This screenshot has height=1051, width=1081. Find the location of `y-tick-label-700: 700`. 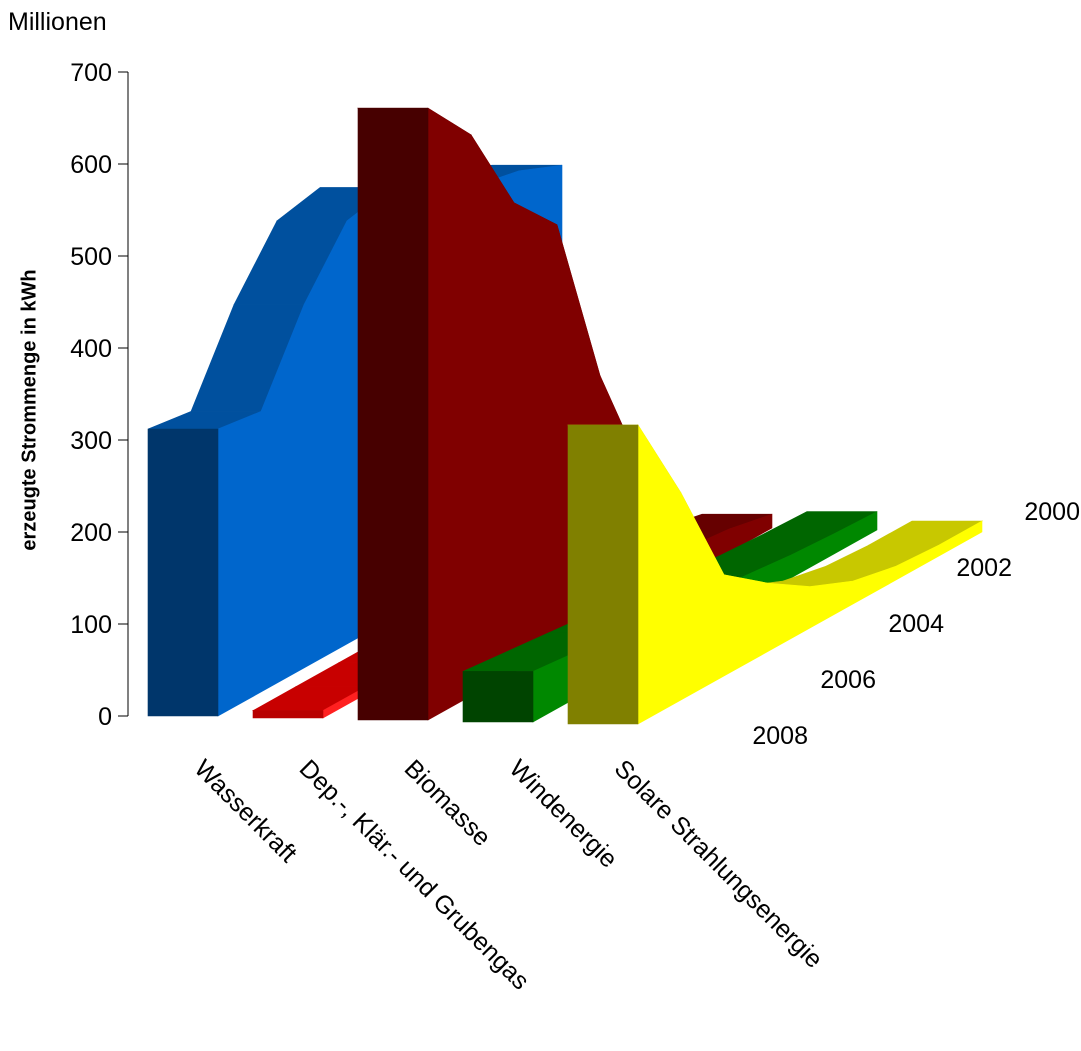

y-tick-label-700: 700 is located at coordinates (91, 73).